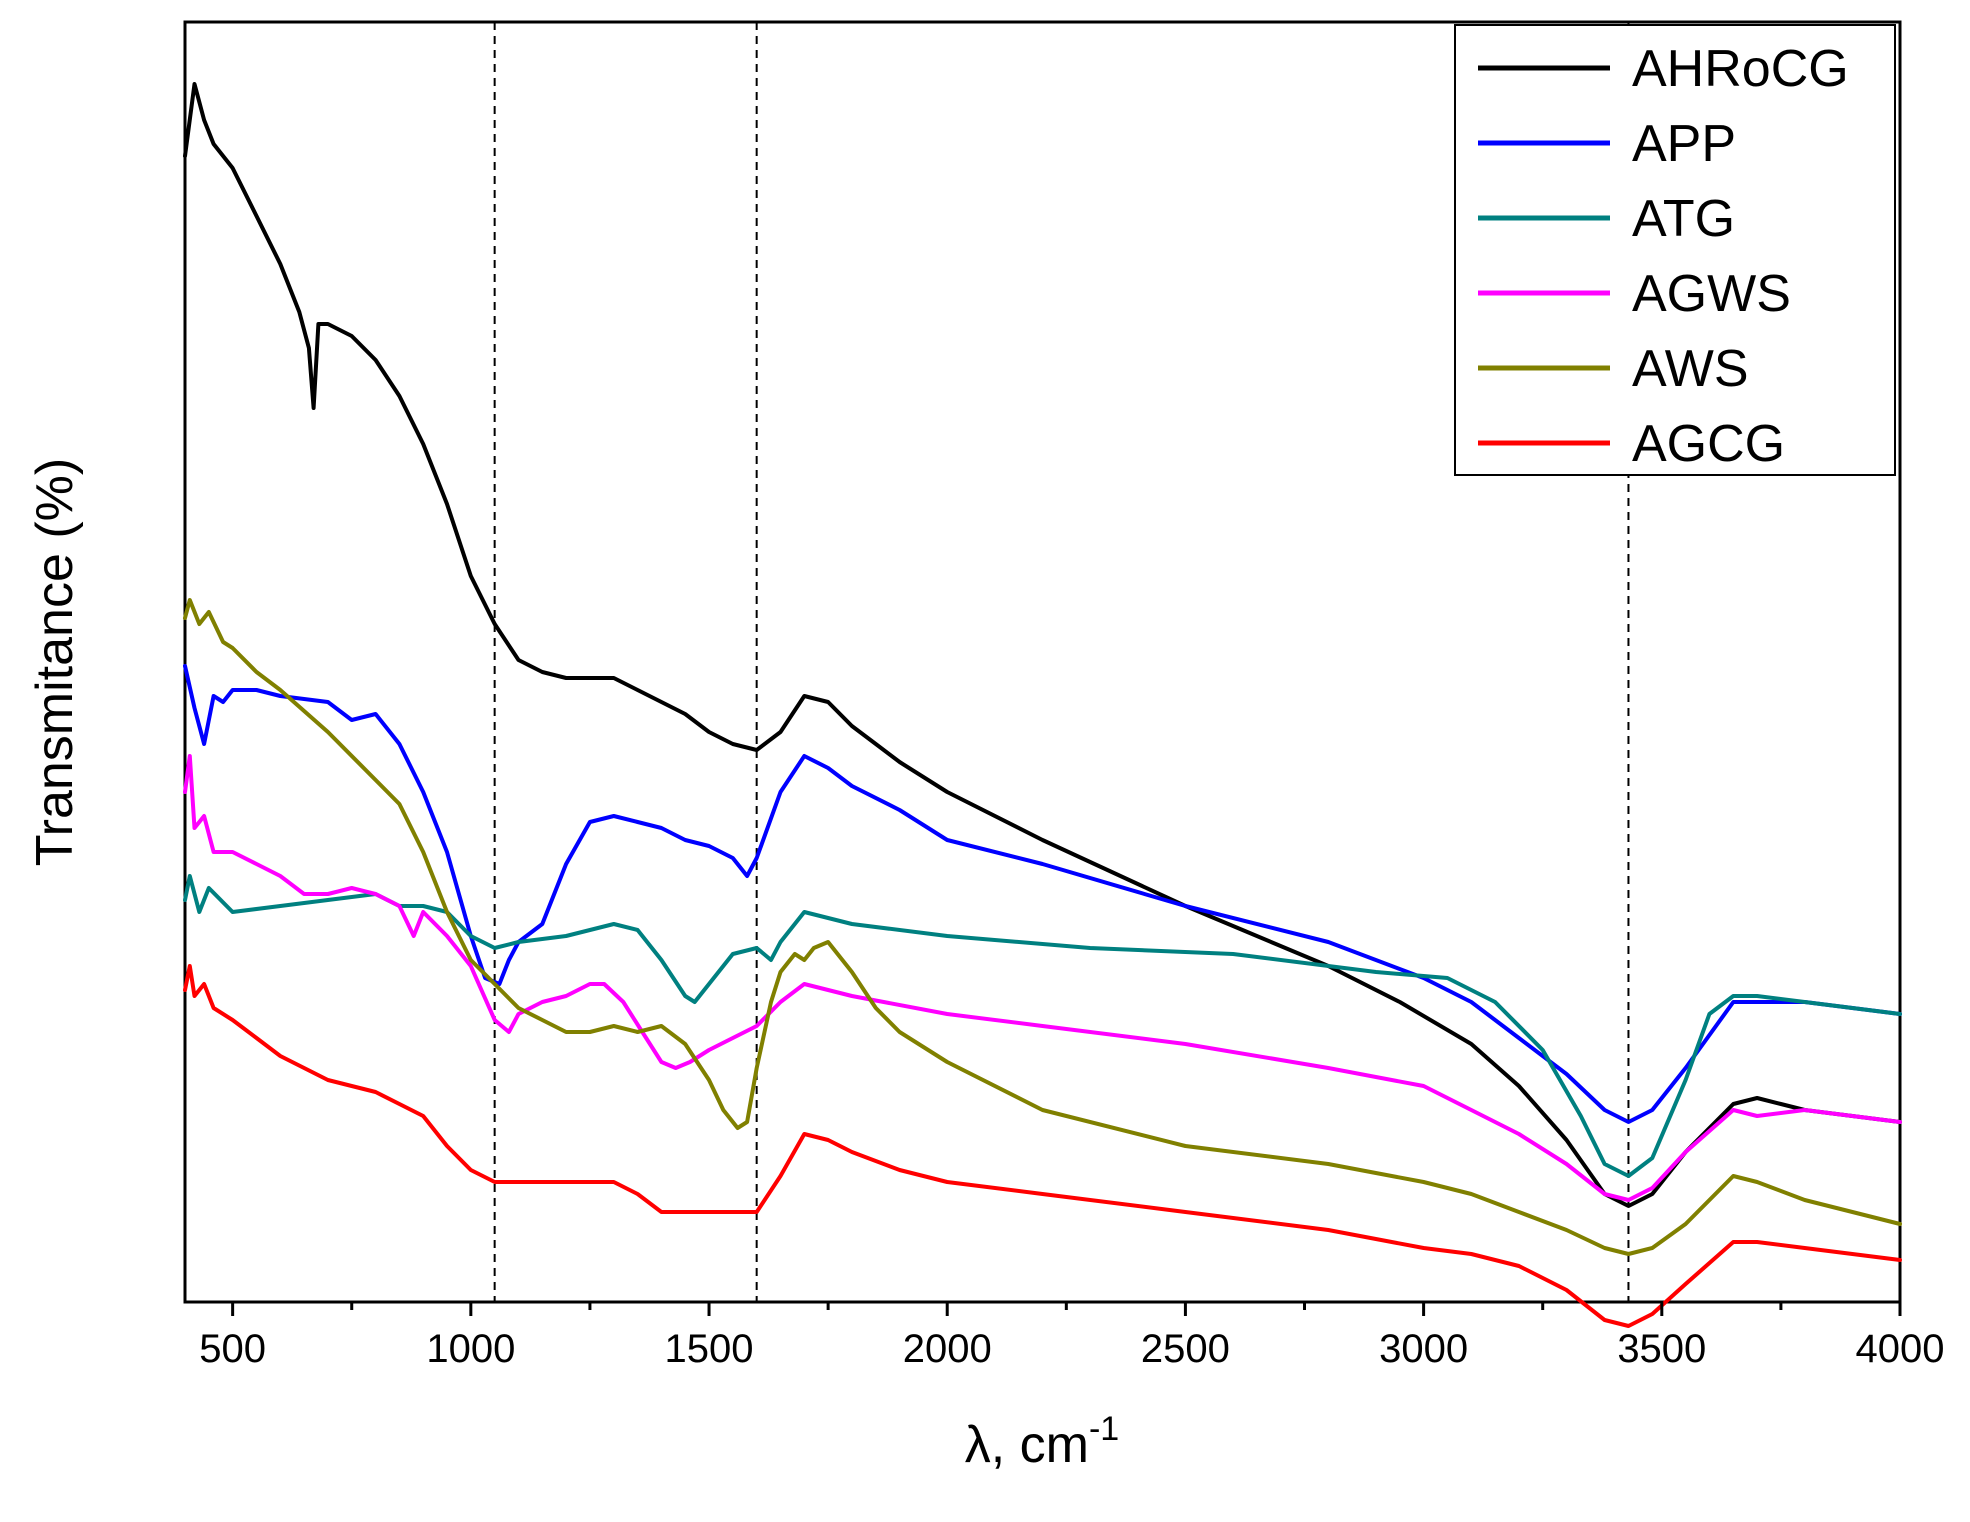  I want to click on x-axis: 500 1000 1500 2000 2500 3000 3500 4000, so click(1071, 1336).